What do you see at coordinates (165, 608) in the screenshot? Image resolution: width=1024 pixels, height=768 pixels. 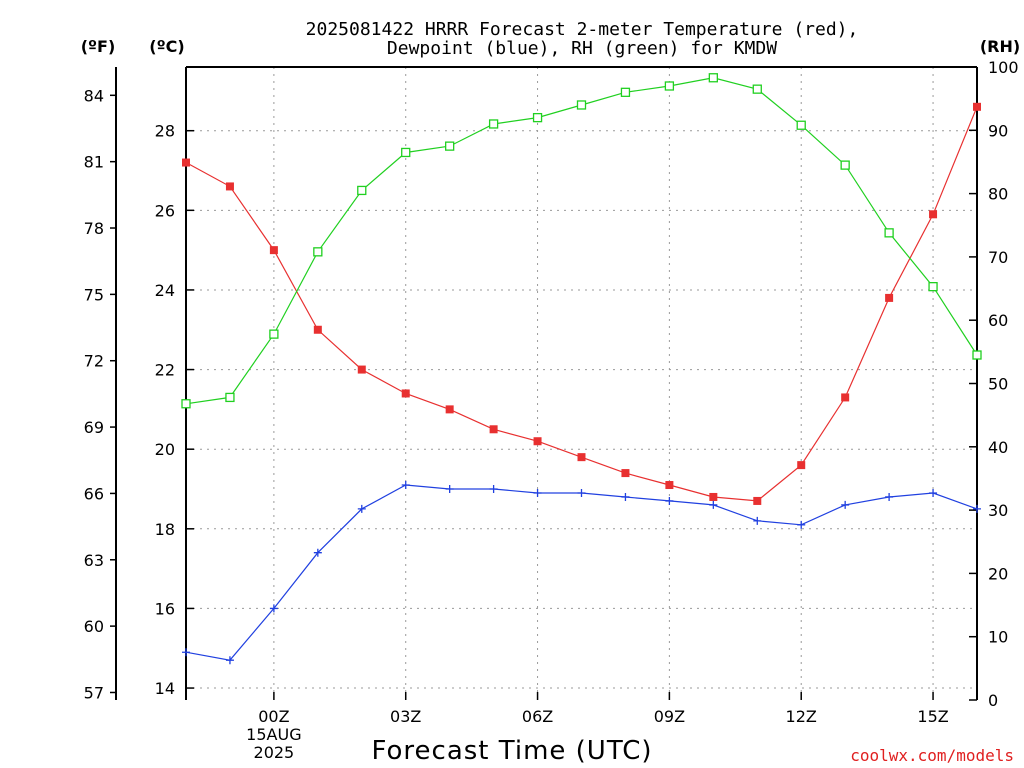 I see `celsius-tick-label: 16` at bounding box center [165, 608].